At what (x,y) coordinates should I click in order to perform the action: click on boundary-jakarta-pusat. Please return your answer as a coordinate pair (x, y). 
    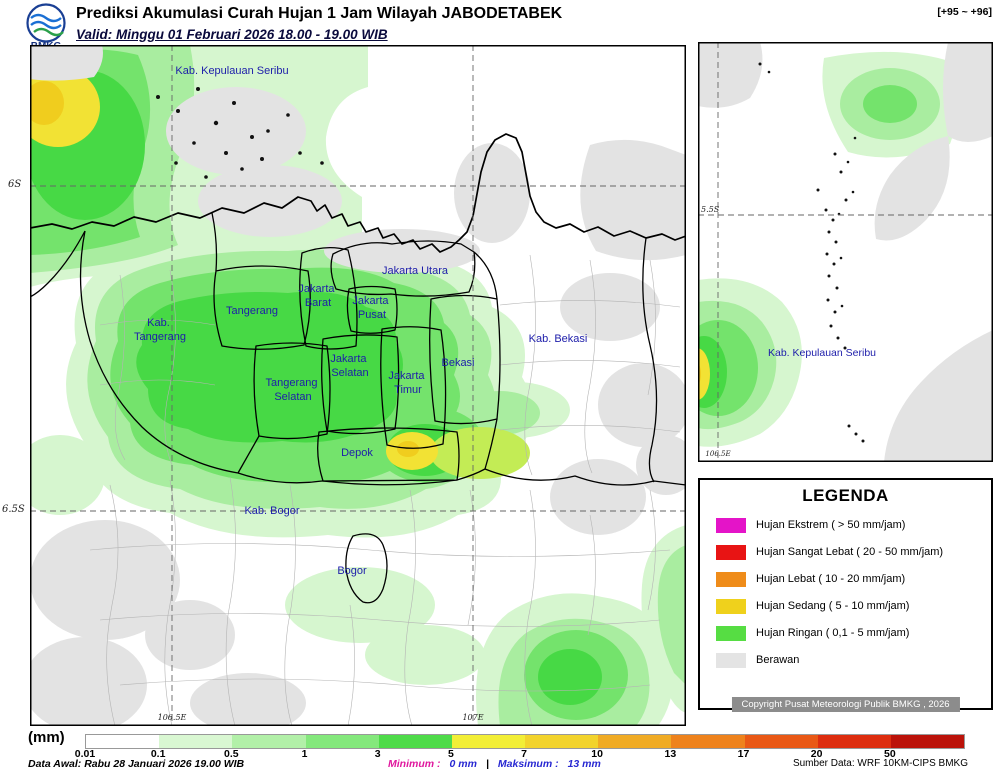
    Looking at the image, I should click on (372, 309).